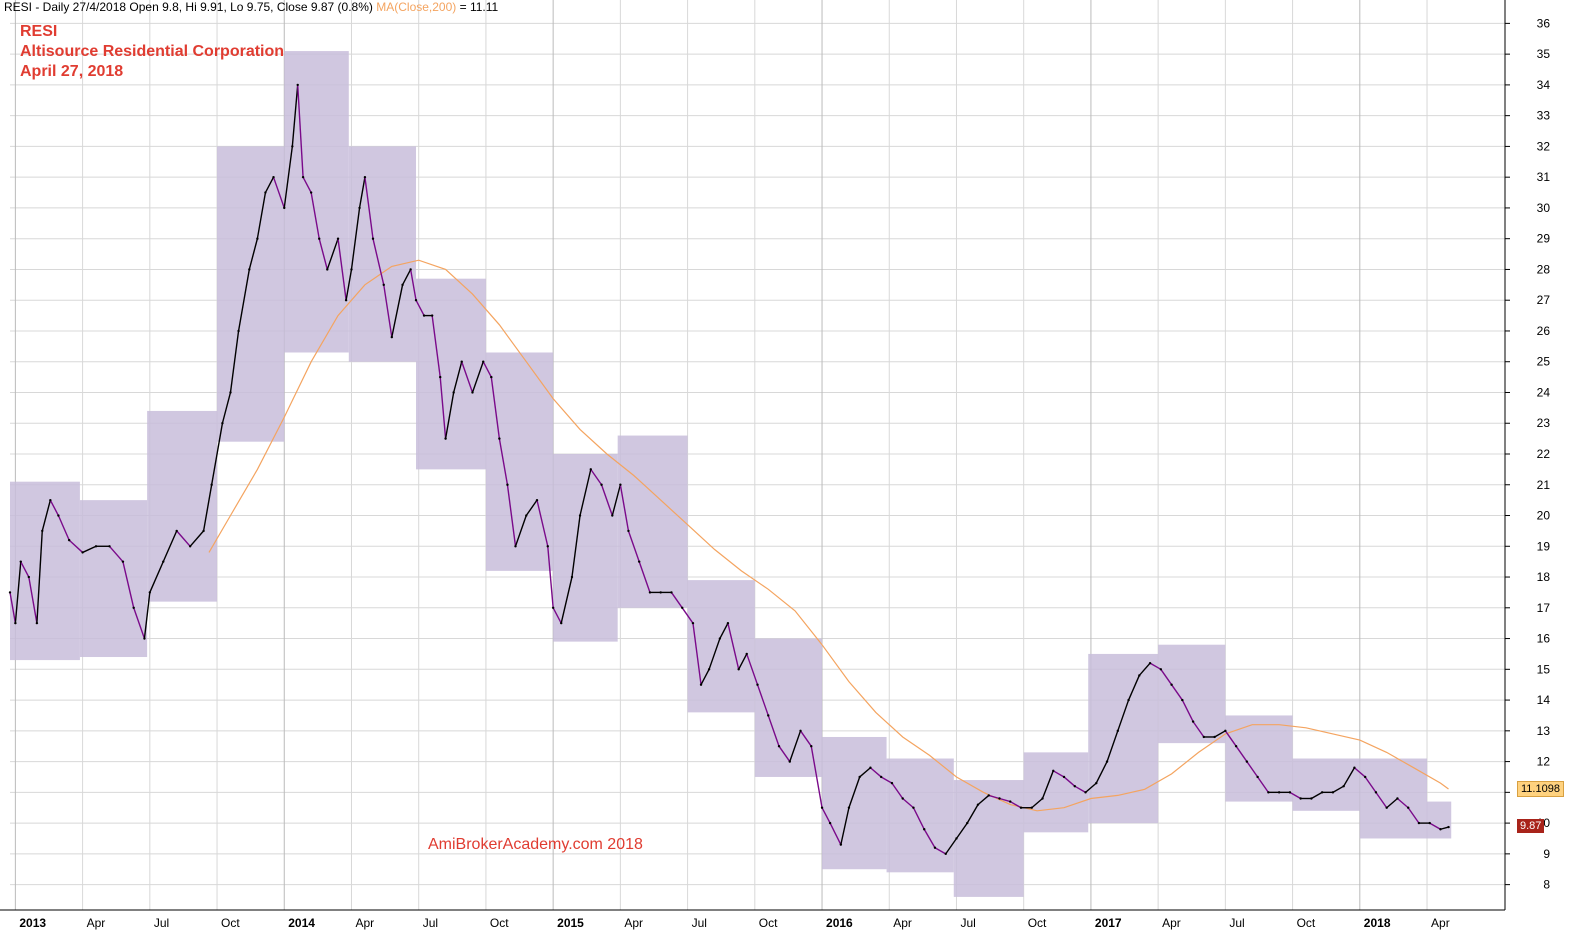  What do you see at coordinates (1544, 762) in the screenshot?
I see `y-tick-label: 12` at bounding box center [1544, 762].